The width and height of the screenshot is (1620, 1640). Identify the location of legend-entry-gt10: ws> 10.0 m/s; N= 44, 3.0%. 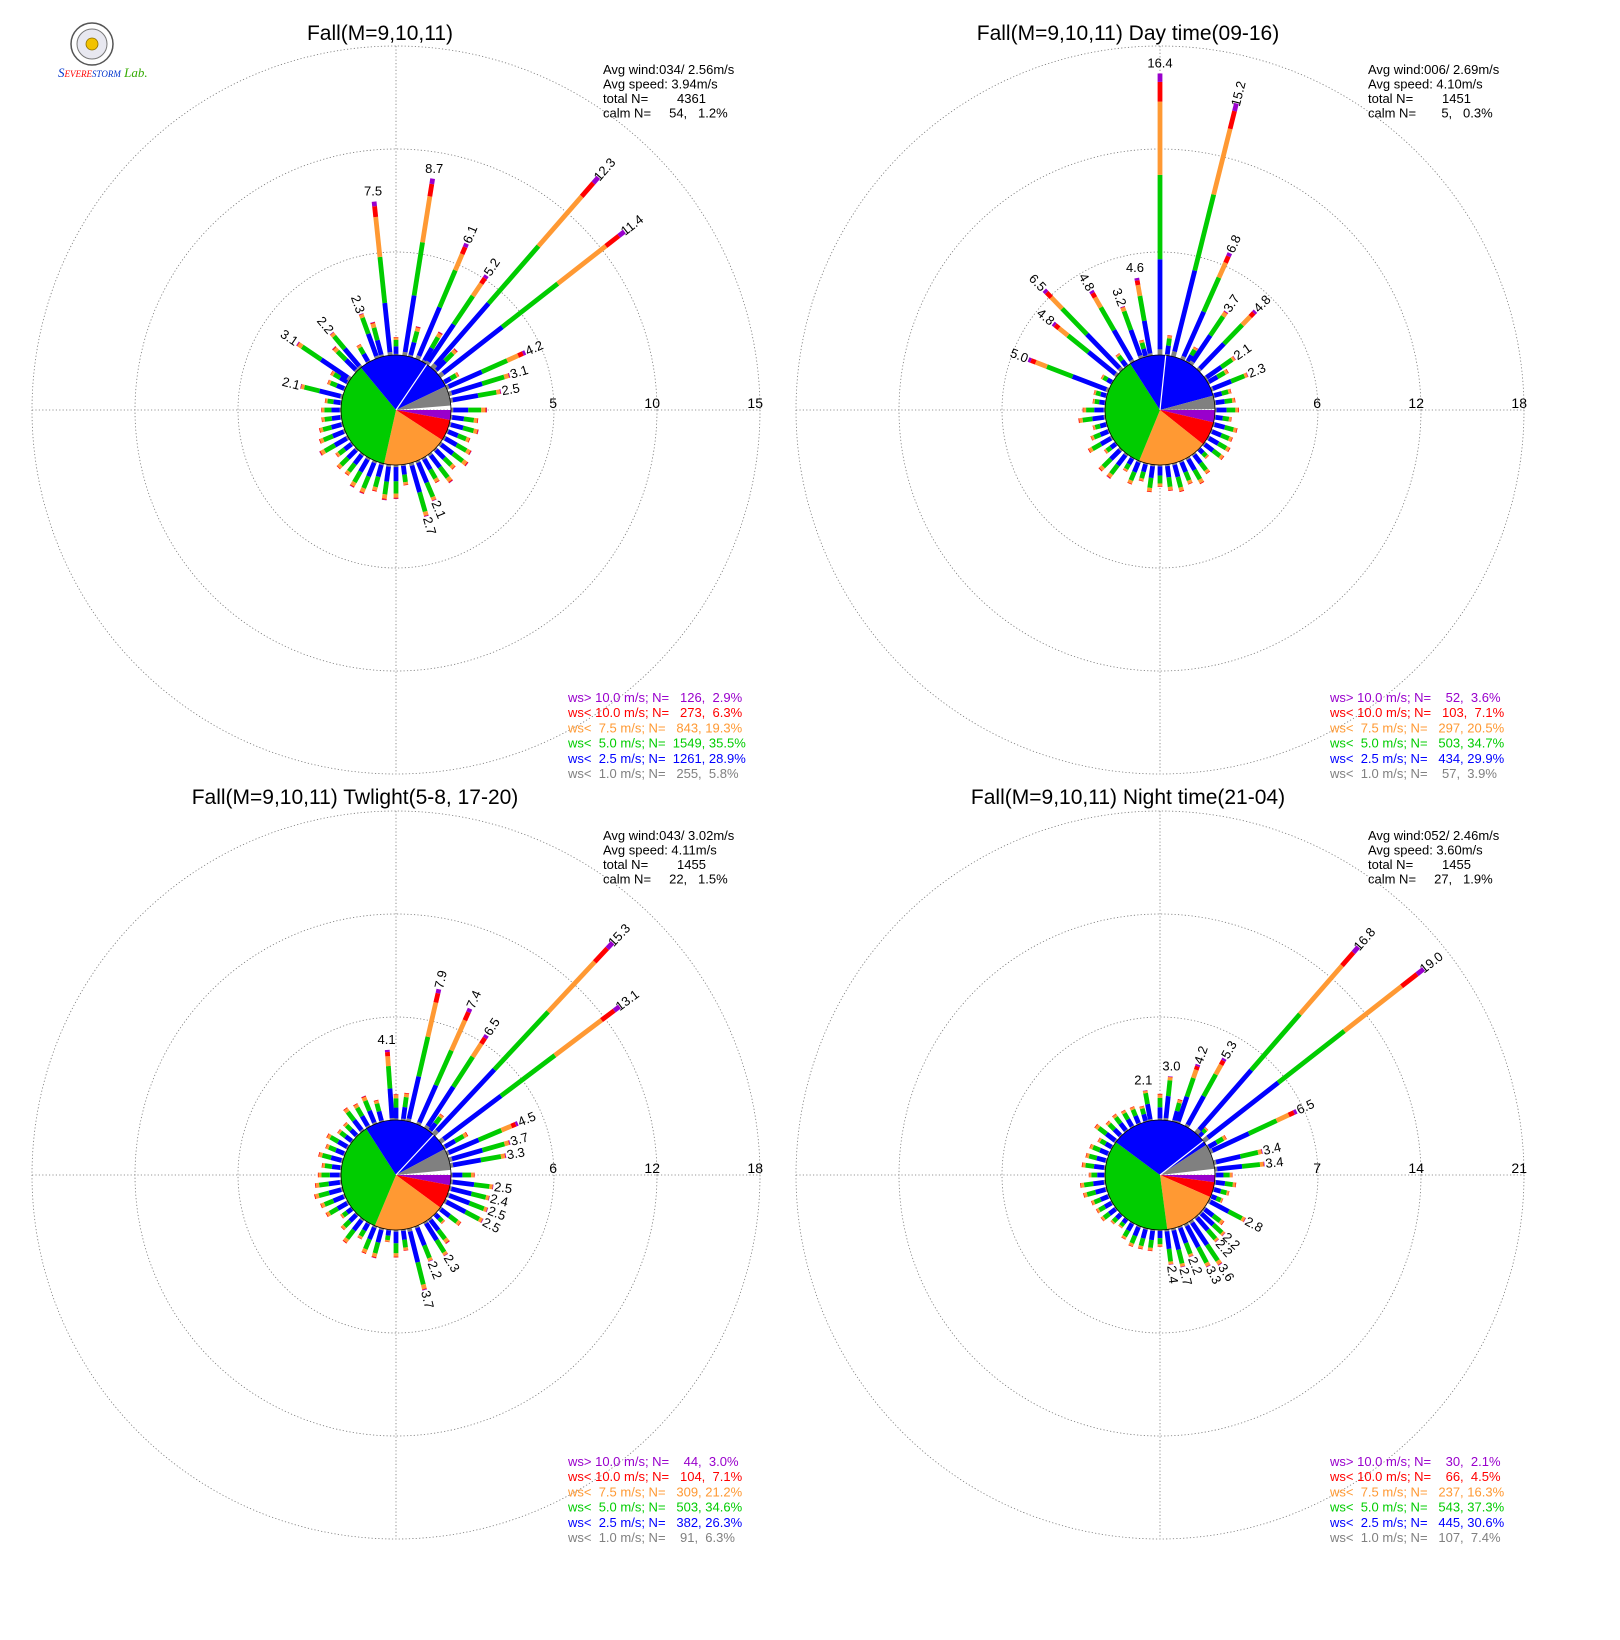
(653, 1461).